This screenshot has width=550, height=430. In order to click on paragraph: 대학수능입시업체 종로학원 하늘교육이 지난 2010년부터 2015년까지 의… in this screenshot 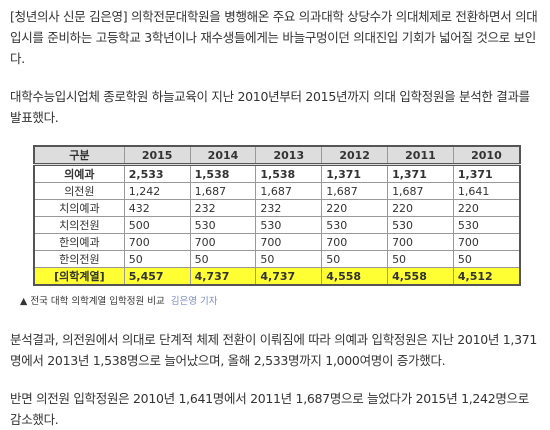, I will do `click(270, 107)`.